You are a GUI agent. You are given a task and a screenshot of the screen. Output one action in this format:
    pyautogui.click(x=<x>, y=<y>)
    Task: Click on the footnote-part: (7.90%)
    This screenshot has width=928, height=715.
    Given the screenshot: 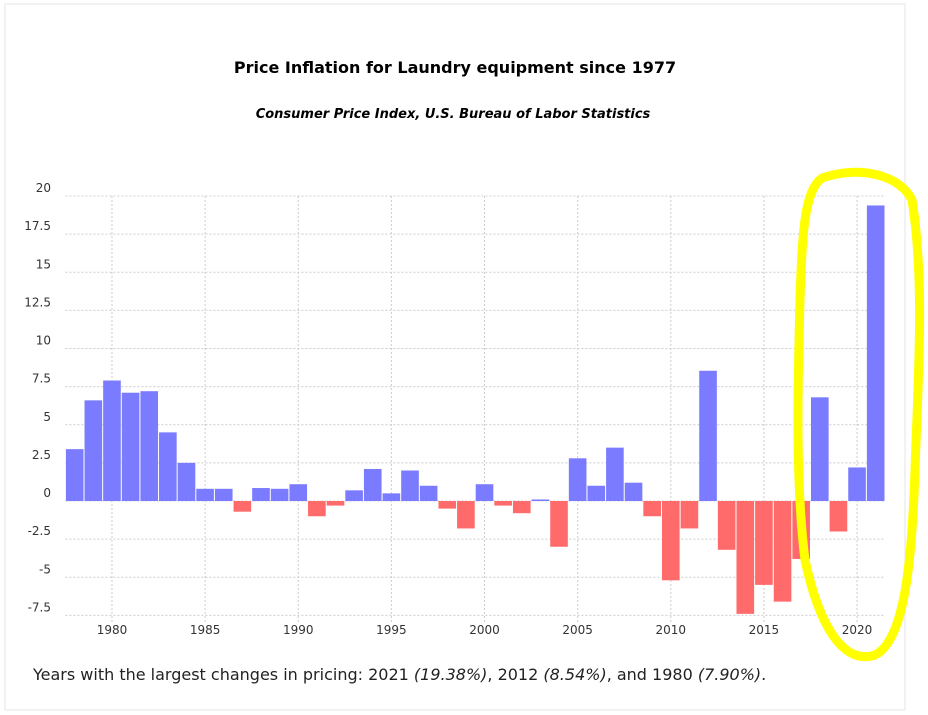 What is the action you would take?
    pyautogui.click(x=729, y=674)
    